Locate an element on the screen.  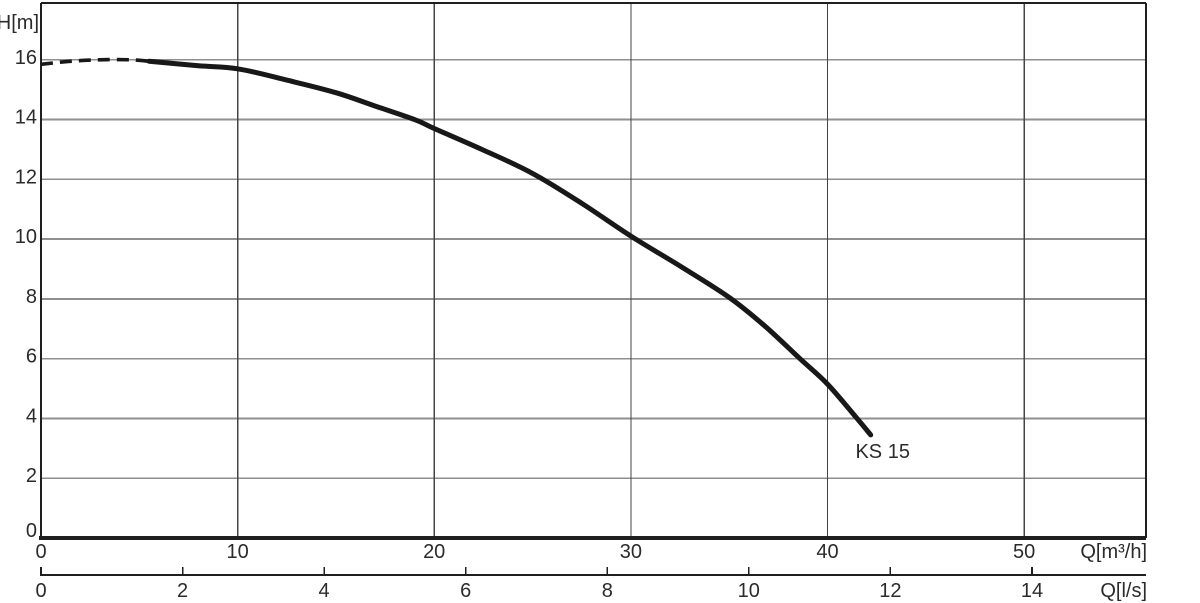
y-tick-label: 16 is located at coordinates (26, 58).